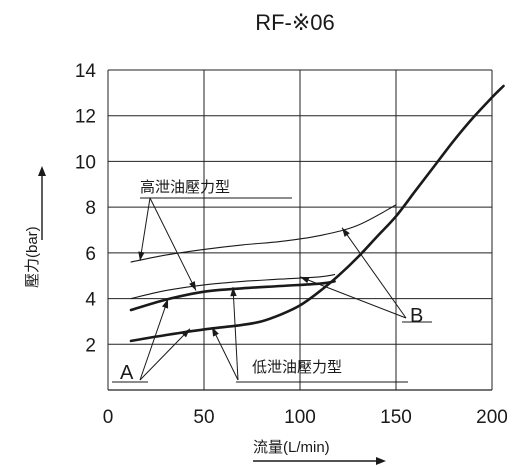  Describe the element at coordinates (165, 304) in the screenshot. I see `leader-a-to-high-head` at that location.